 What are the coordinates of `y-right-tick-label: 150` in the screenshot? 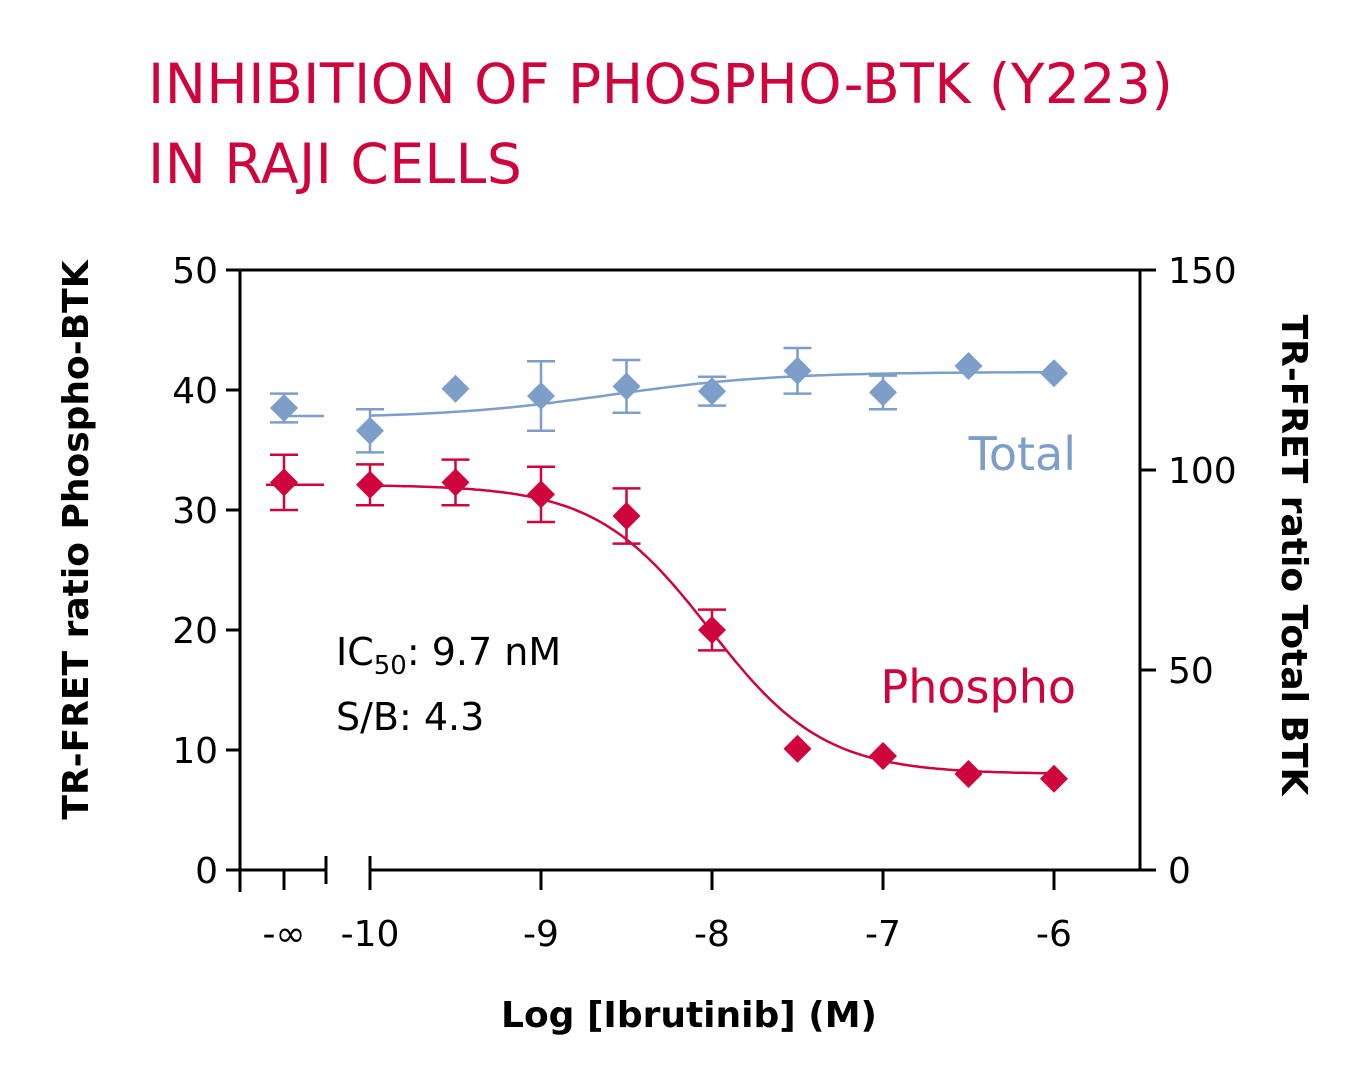 It's located at (1202, 271).